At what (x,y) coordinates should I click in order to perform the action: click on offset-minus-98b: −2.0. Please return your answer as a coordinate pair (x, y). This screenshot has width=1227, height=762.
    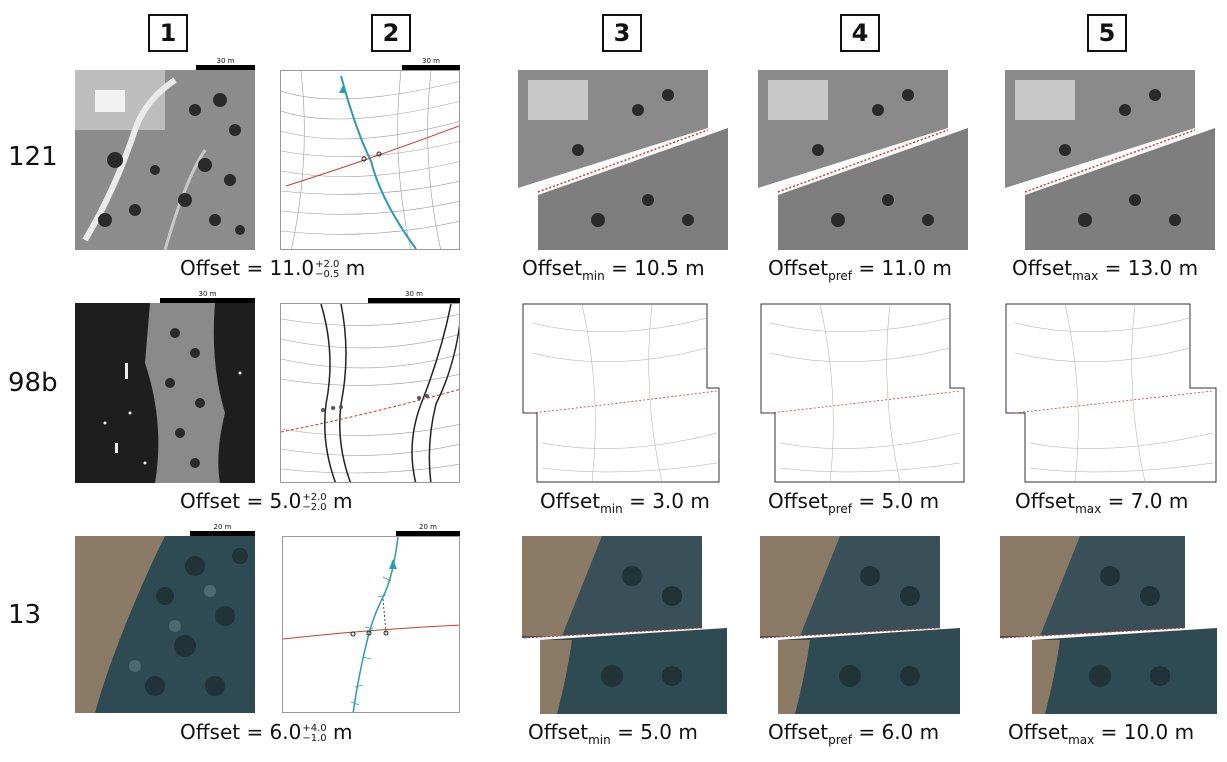
    Looking at the image, I should click on (314, 507).